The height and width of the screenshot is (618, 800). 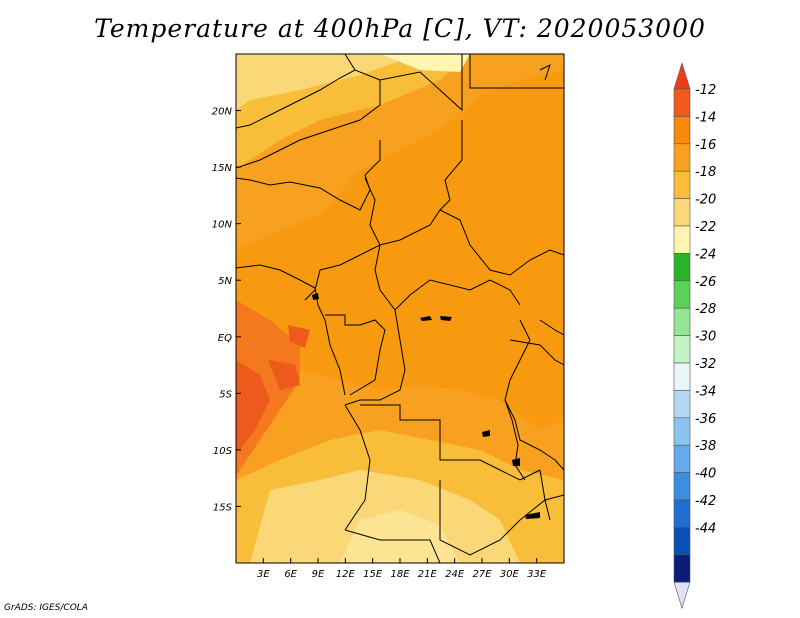 I want to click on coastline-angola, so click(x=357, y=467).